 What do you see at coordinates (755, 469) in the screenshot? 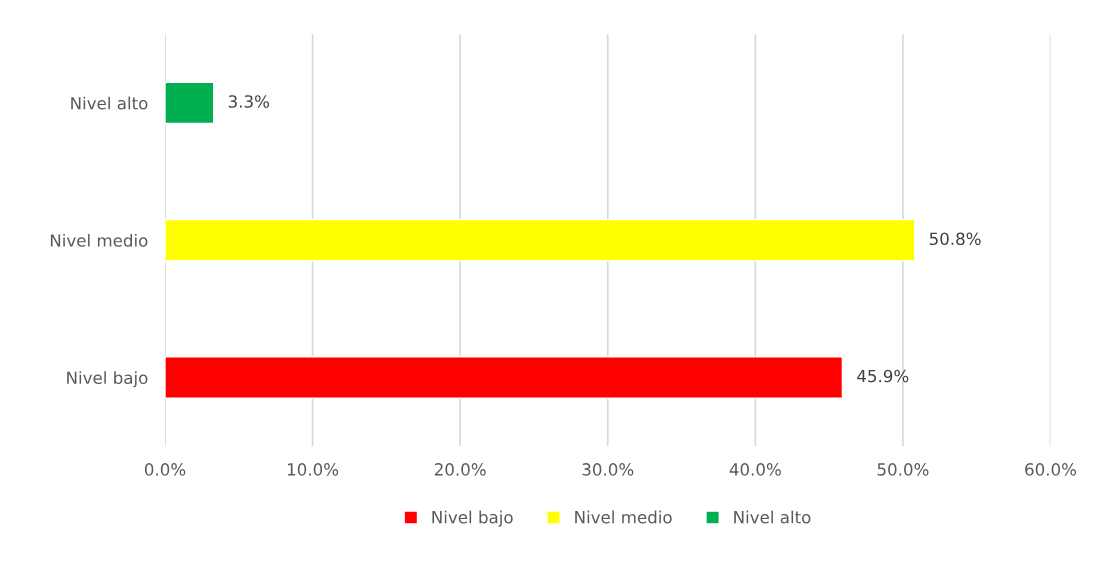
I see `x-tick-label: 40.0%` at bounding box center [755, 469].